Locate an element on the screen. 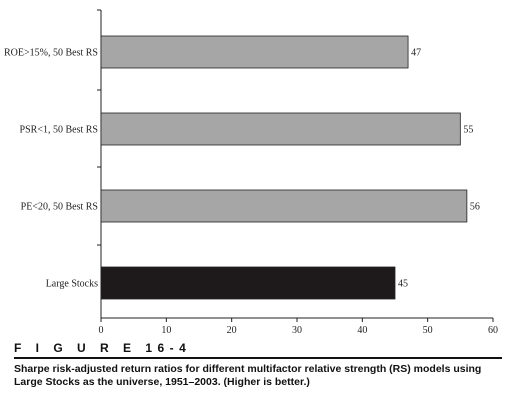 This screenshot has height=400, width=507. figure-number: F I G U R E 16-4 is located at coordinates (103, 348).